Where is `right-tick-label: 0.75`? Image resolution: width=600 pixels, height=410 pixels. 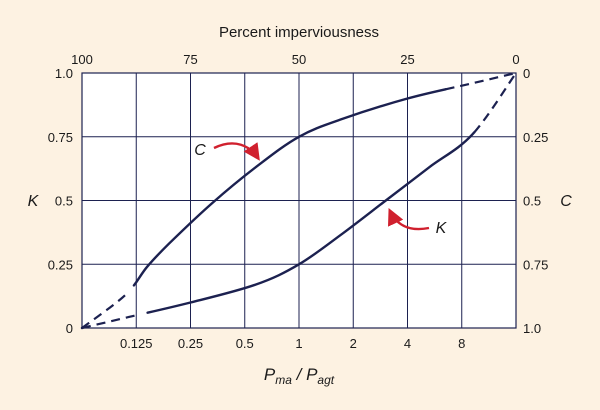
right-tick-label: 0.75 is located at coordinates (535, 264).